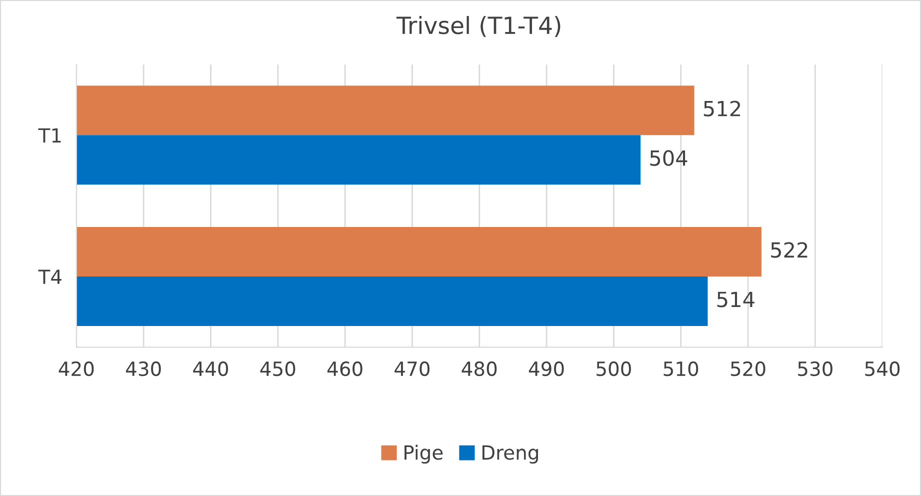 The width and height of the screenshot is (921, 496). Describe the element at coordinates (735, 300) in the screenshot. I see `data-label: 514` at that location.